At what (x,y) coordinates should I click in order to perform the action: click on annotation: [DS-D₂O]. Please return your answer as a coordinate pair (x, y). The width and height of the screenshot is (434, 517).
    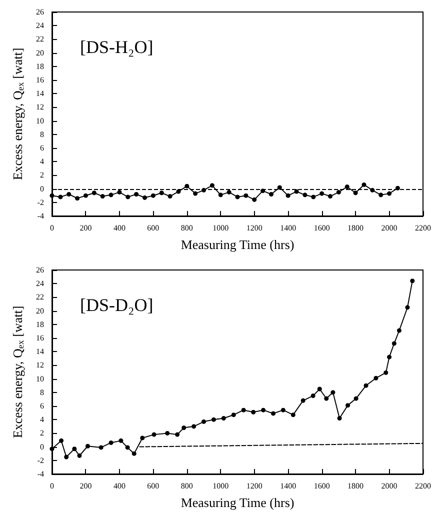
    Looking at the image, I should click on (117, 305).